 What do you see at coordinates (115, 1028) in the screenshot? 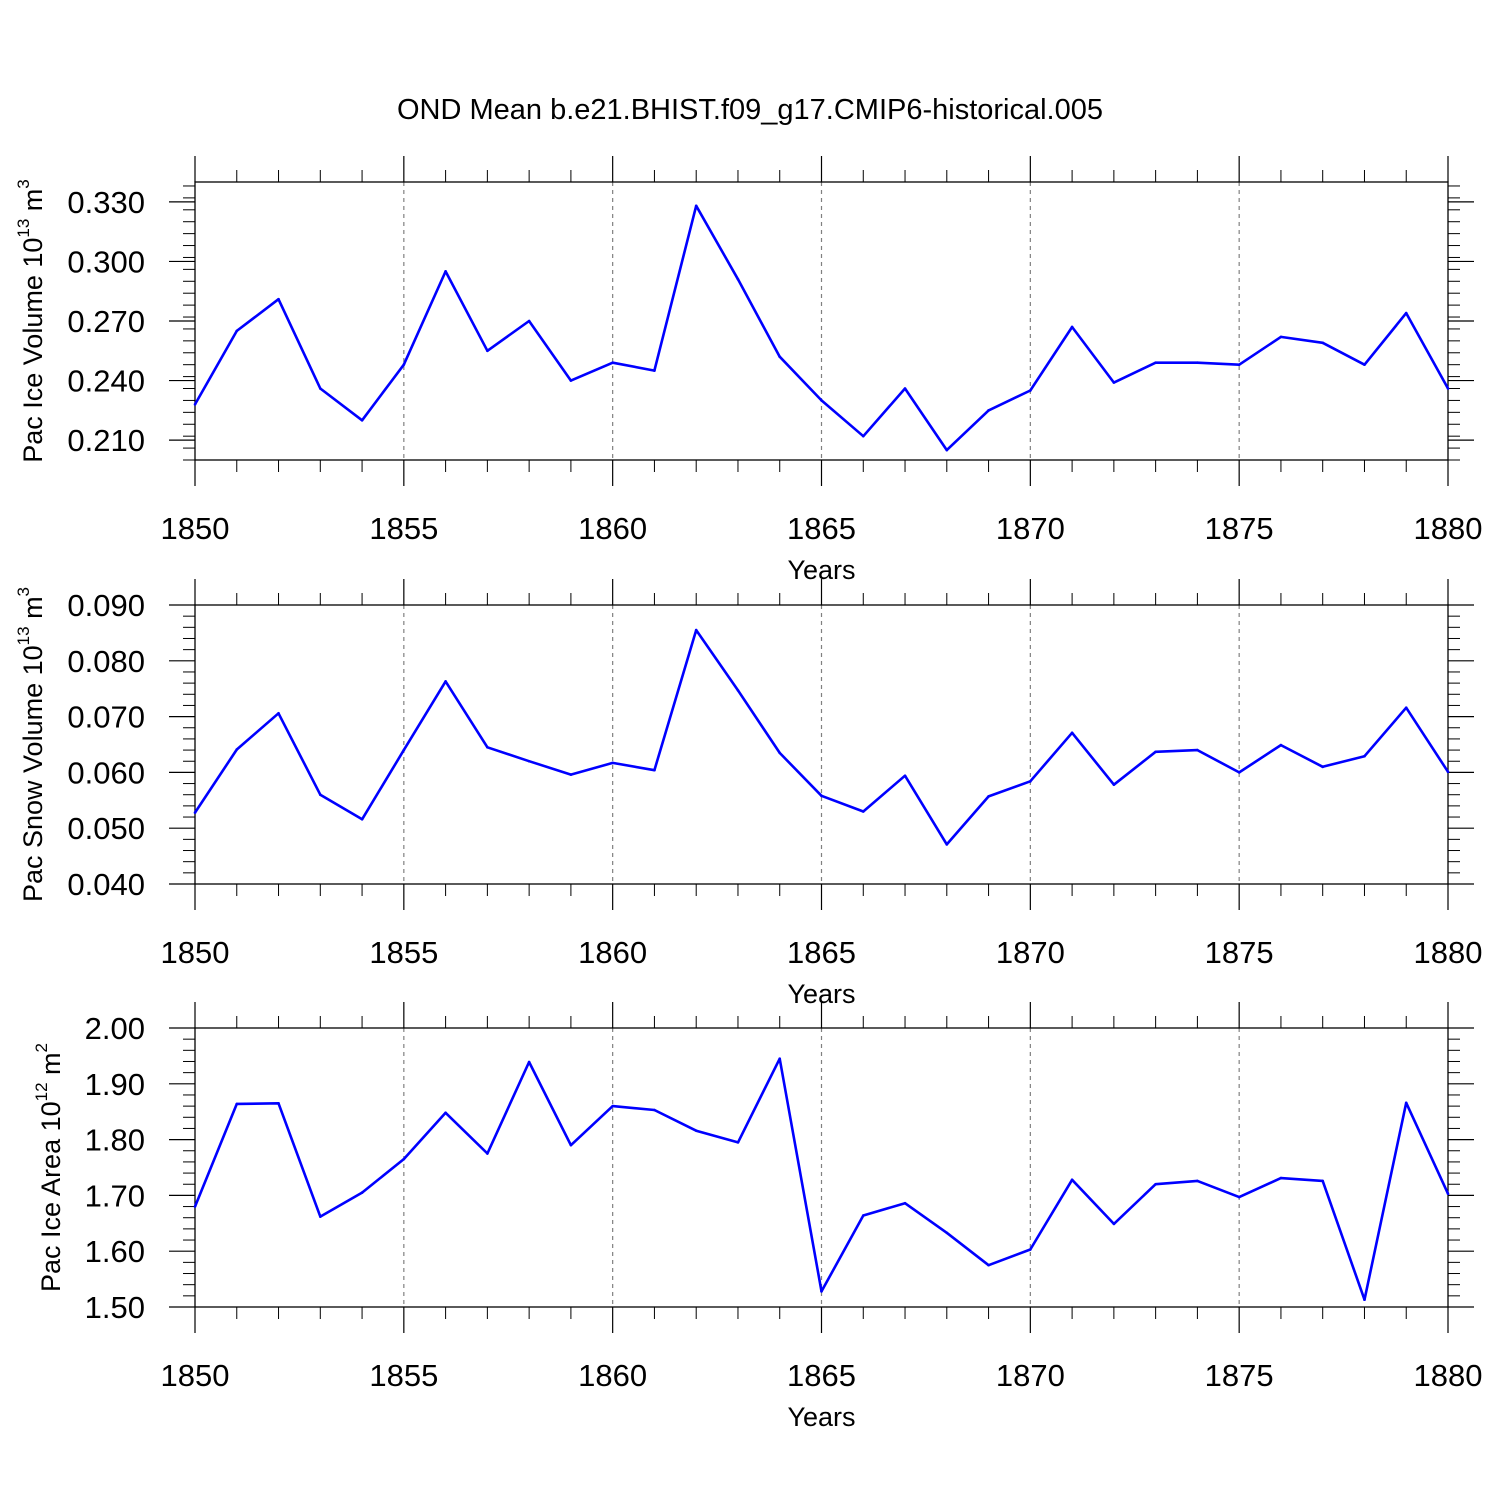
I see `y-tick-label: 2.00` at bounding box center [115, 1028].